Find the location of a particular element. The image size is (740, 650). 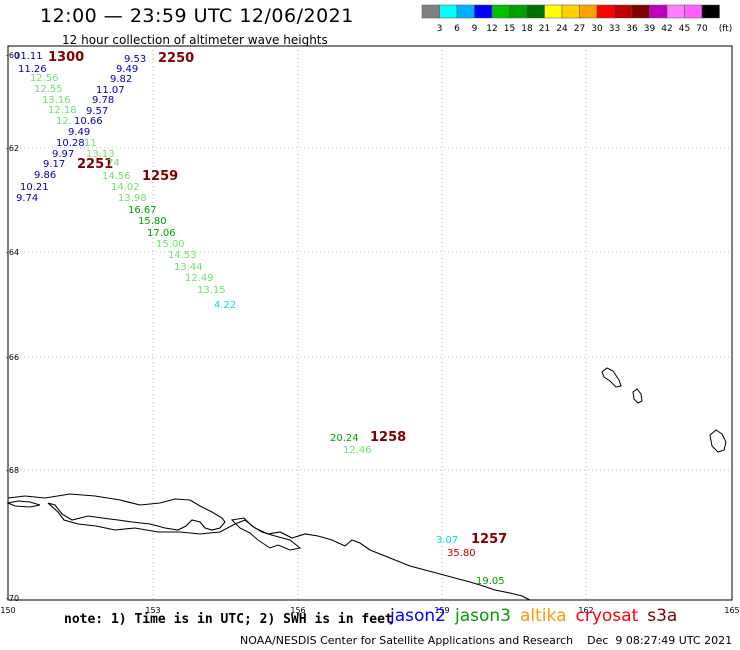

map-title: 12:00 — 23:59 UTC 12/06/2021 is located at coordinates (197, 16).